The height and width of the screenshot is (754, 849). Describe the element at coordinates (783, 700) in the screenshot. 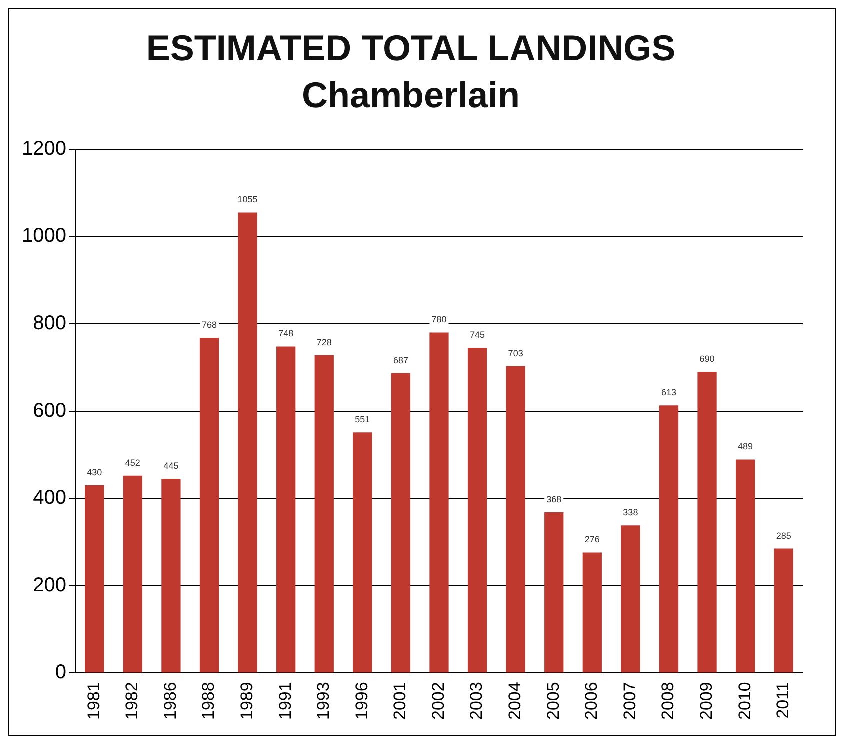

I see `x-tick-label: 2011` at that location.